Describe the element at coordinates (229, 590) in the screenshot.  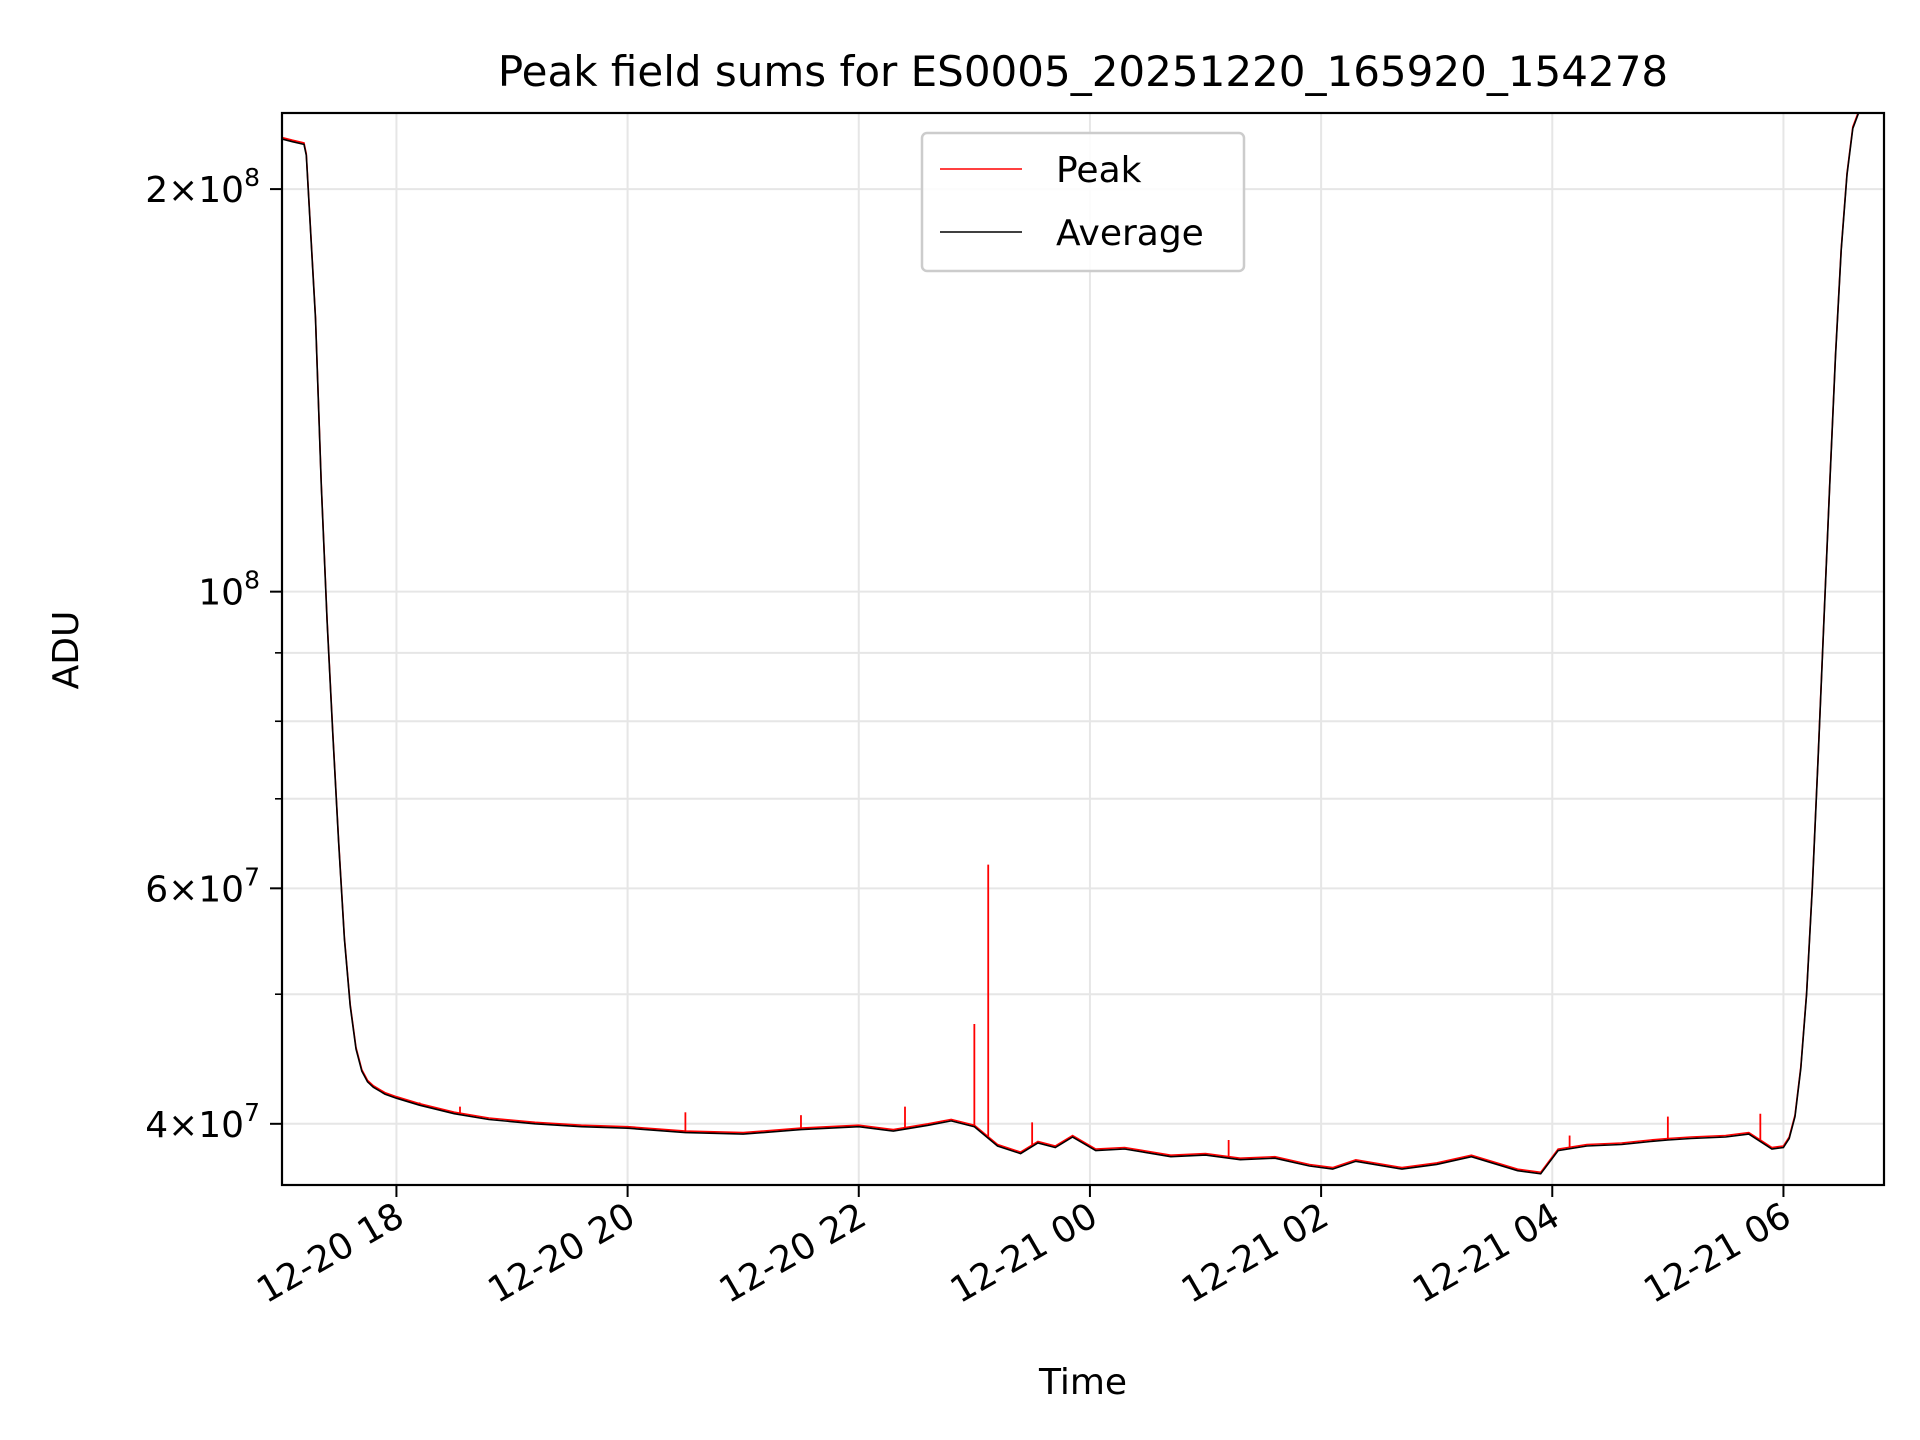
I see `y-tick-label: 108` at that location.